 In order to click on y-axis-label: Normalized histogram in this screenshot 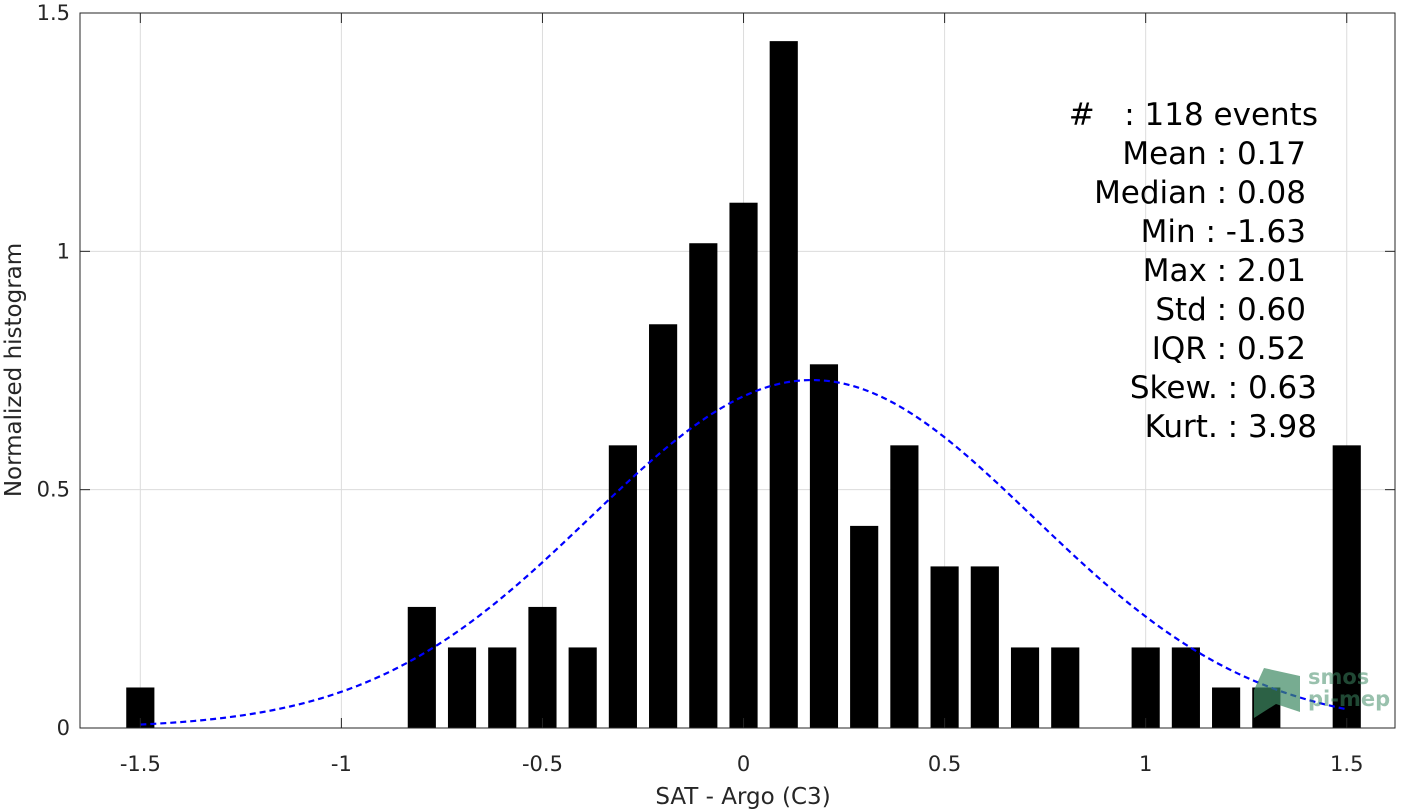, I will do `click(14, 370)`.